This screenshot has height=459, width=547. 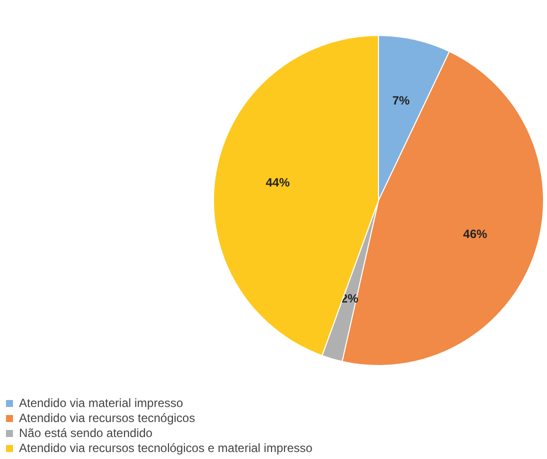 I want to click on legend-label: Atendido via material impresso, so click(x=101, y=403).